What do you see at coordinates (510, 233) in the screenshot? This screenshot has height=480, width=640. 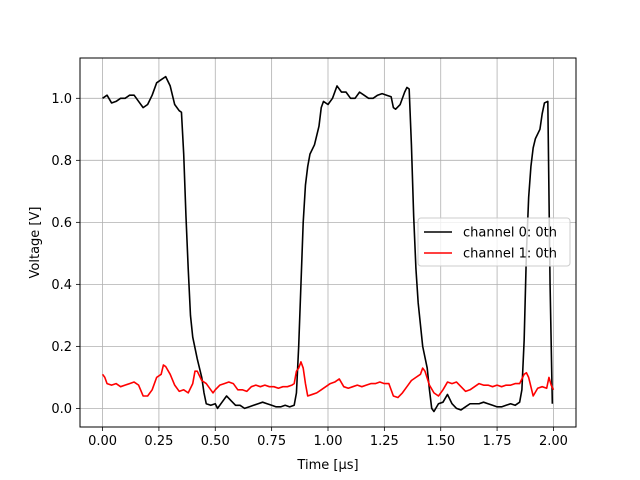 I see `legend-label-0: channel 0: 0th` at bounding box center [510, 233].